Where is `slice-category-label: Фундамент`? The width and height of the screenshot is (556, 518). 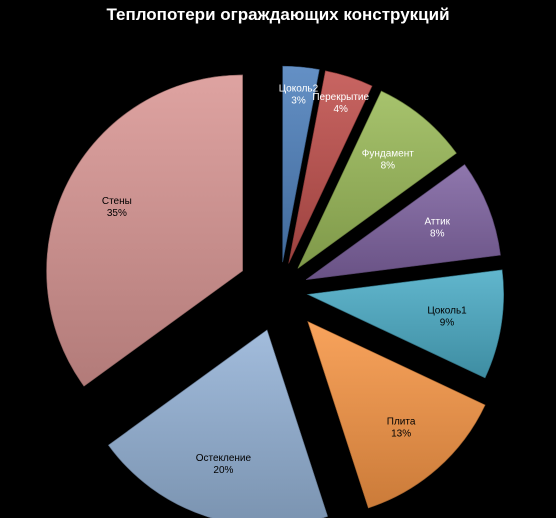 slice-category-label: Фундамент is located at coordinates (388, 154).